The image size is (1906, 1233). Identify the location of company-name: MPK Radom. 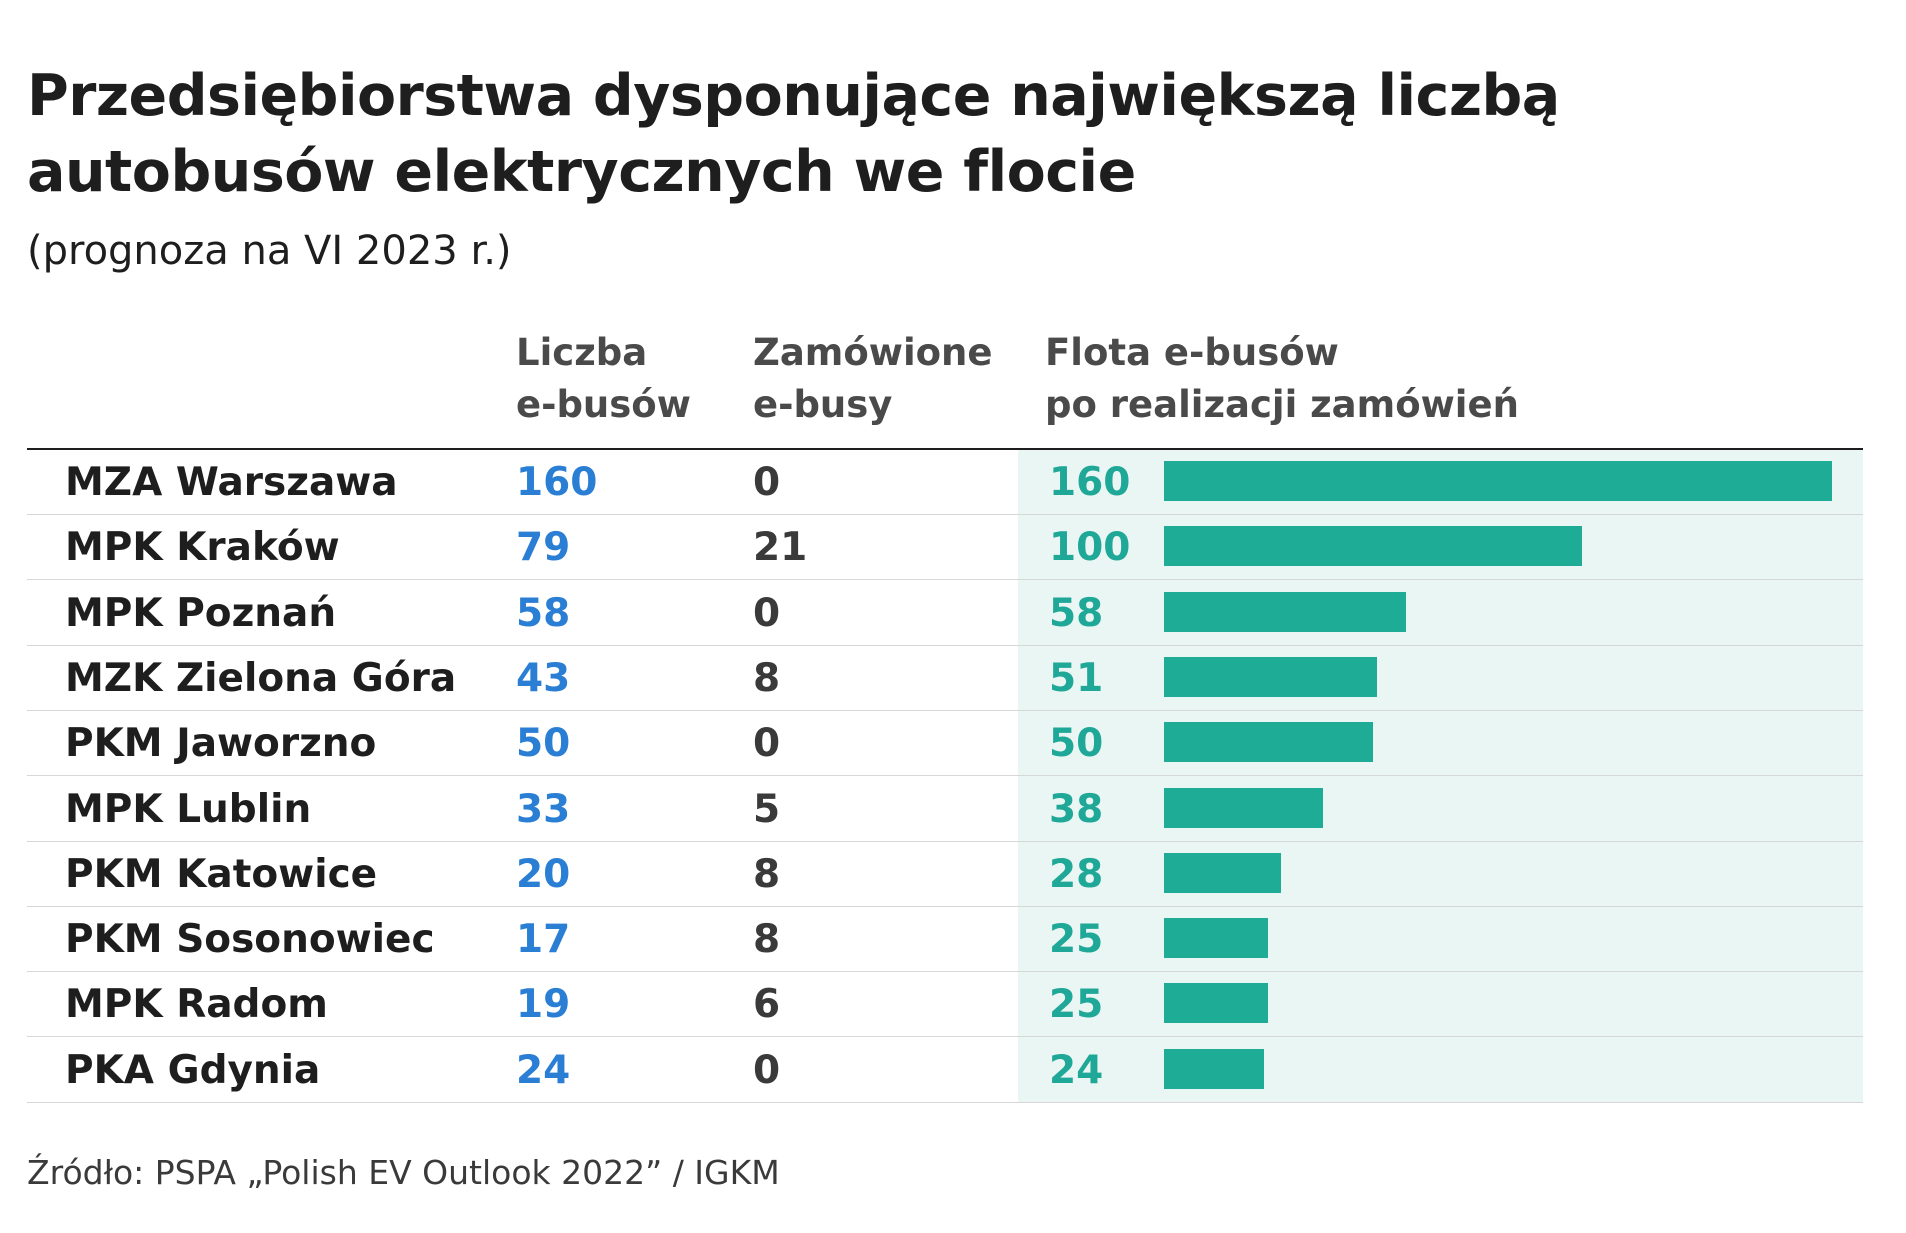
(196, 1005).